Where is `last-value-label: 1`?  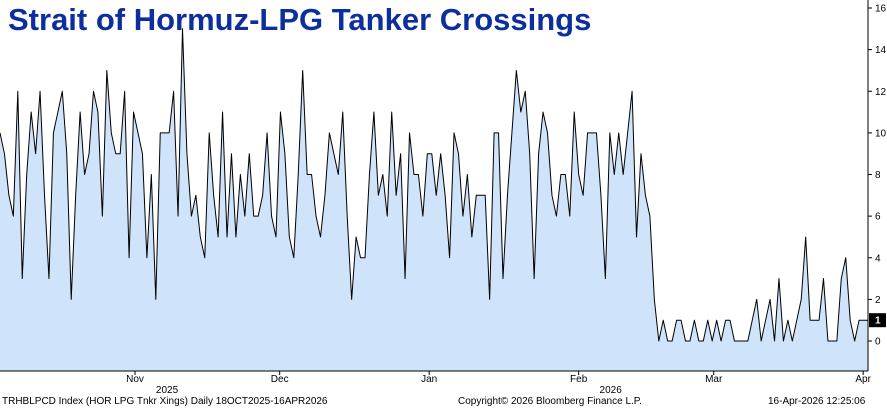 last-value-label: 1 is located at coordinates (878, 321).